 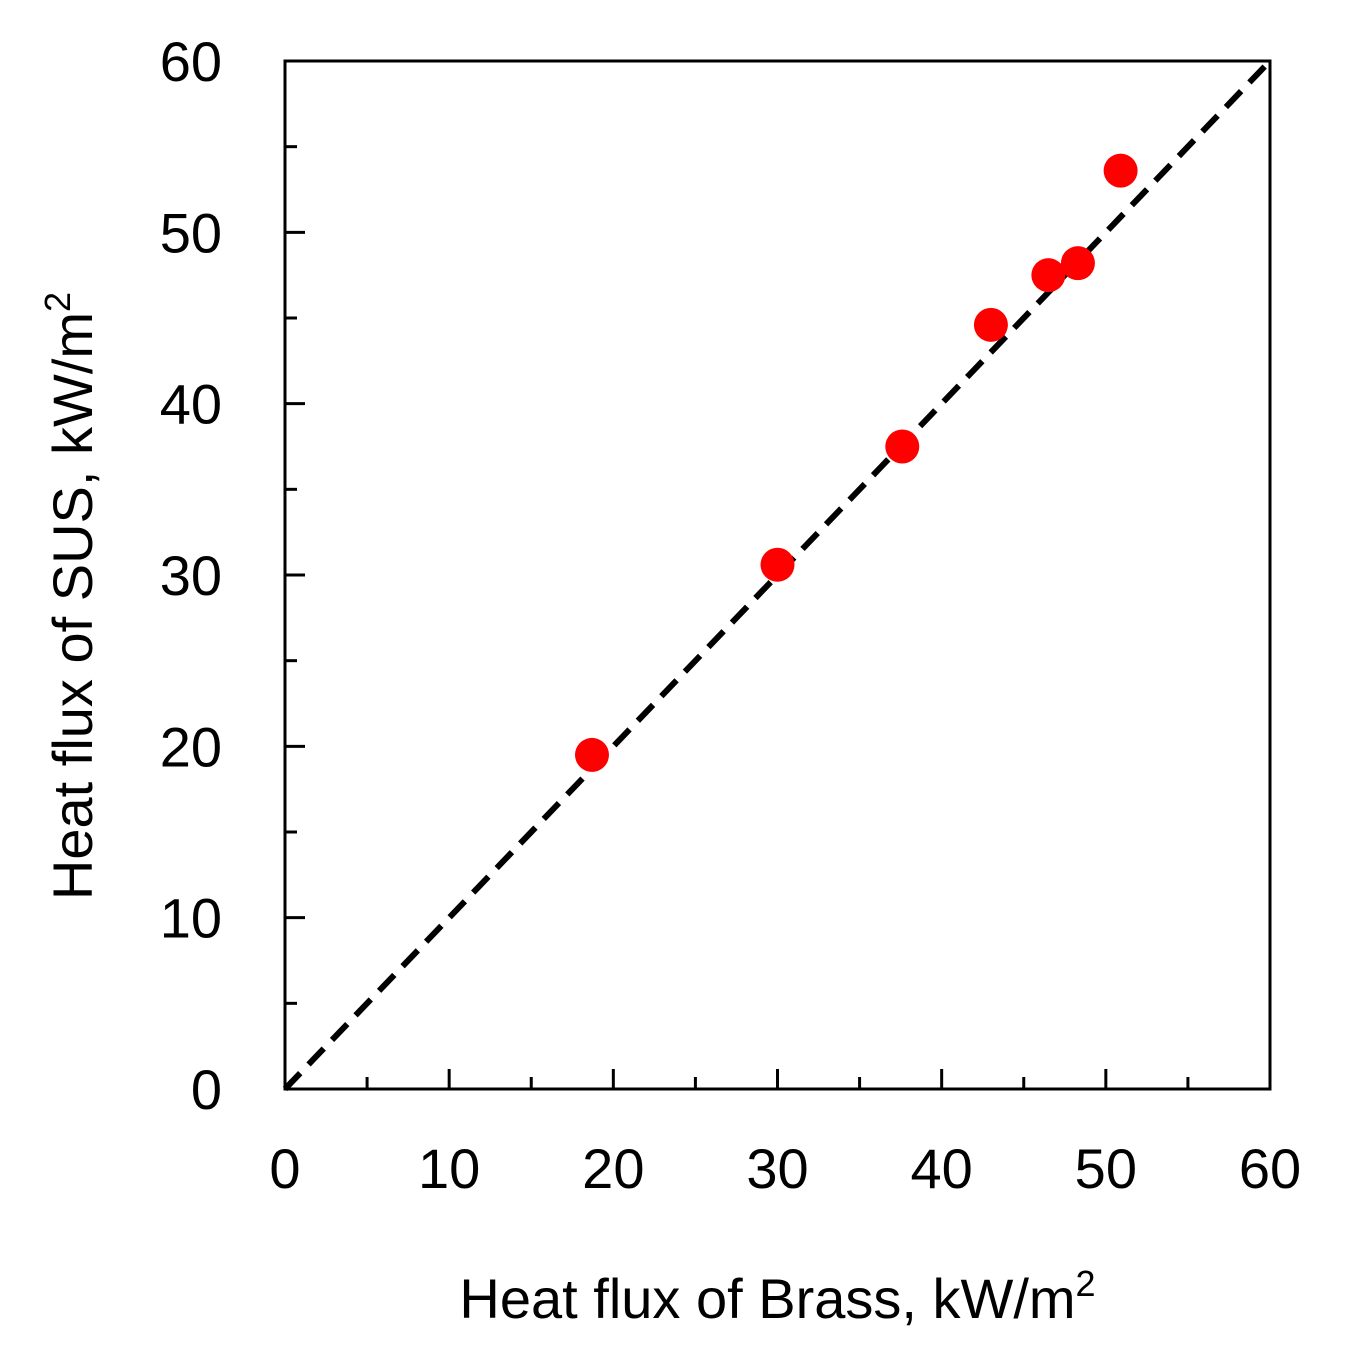 I want to click on y-tick-label: 50, so click(x=191, y=232).